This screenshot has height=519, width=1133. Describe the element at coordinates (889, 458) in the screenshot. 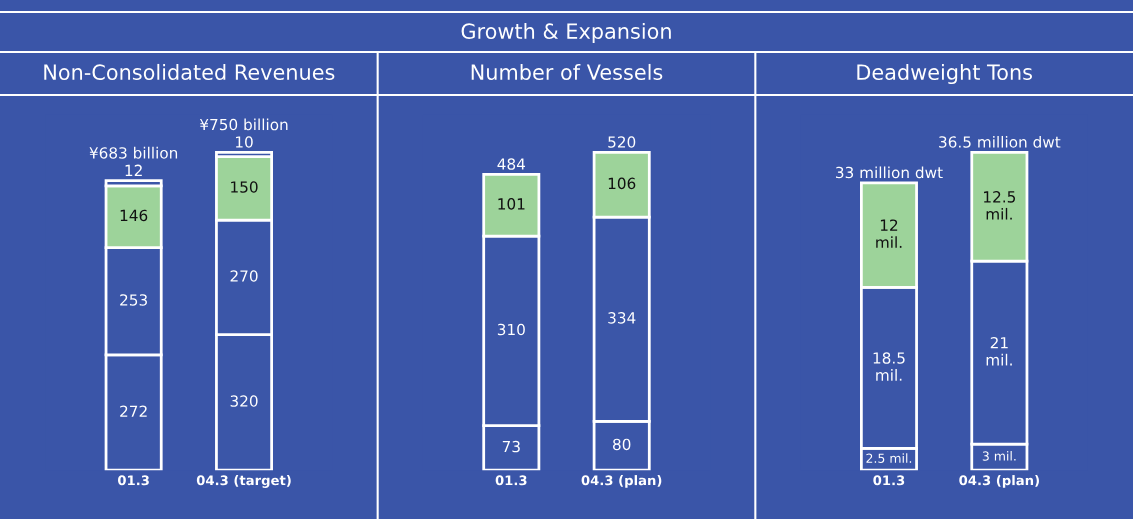

I see `data-label: 2.5 mil.` at that location.